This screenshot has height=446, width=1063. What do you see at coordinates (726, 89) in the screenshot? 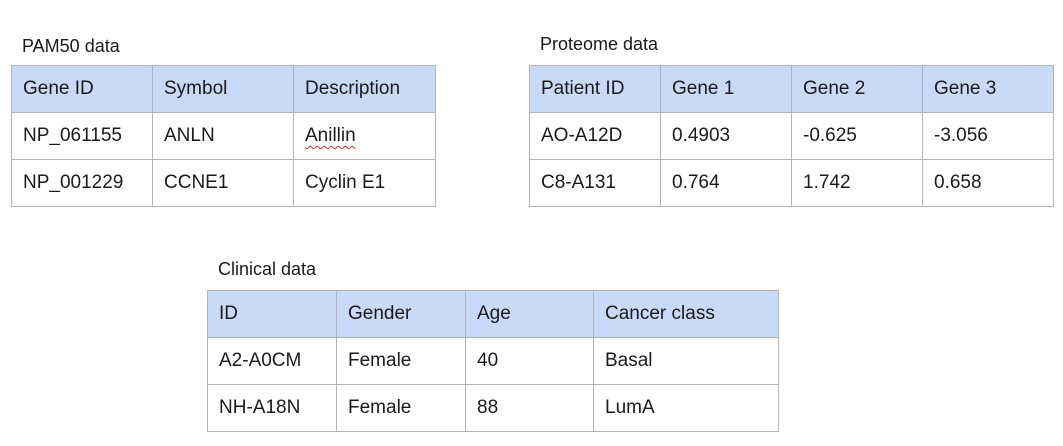
I see `column-header-gene-1: Gene 1` at bounding box center [726, 89].